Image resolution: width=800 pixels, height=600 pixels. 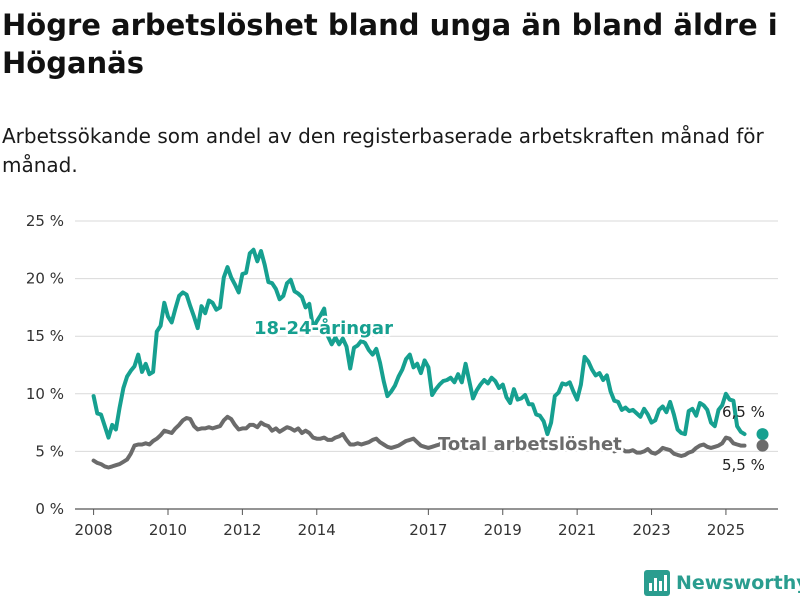 What do you see at coordinates (49, 451) in the screenshot?
I see `y-tick-label: 5 %` at bounding box center [49, 451].